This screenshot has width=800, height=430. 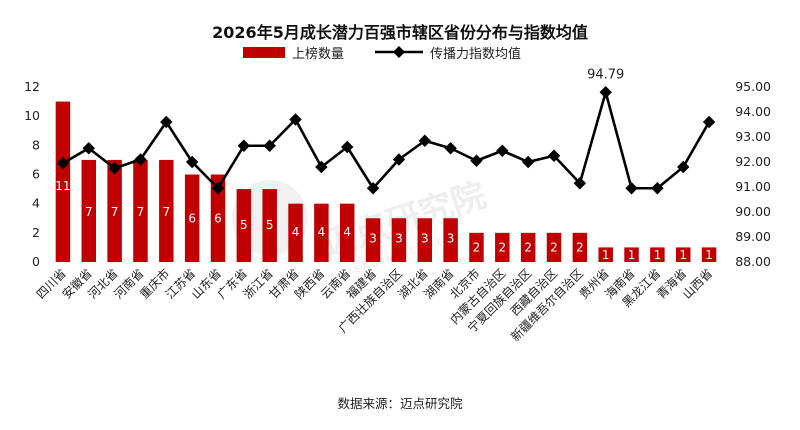 I want to click on bar-value-label: 11, so click(x=62, y=186).